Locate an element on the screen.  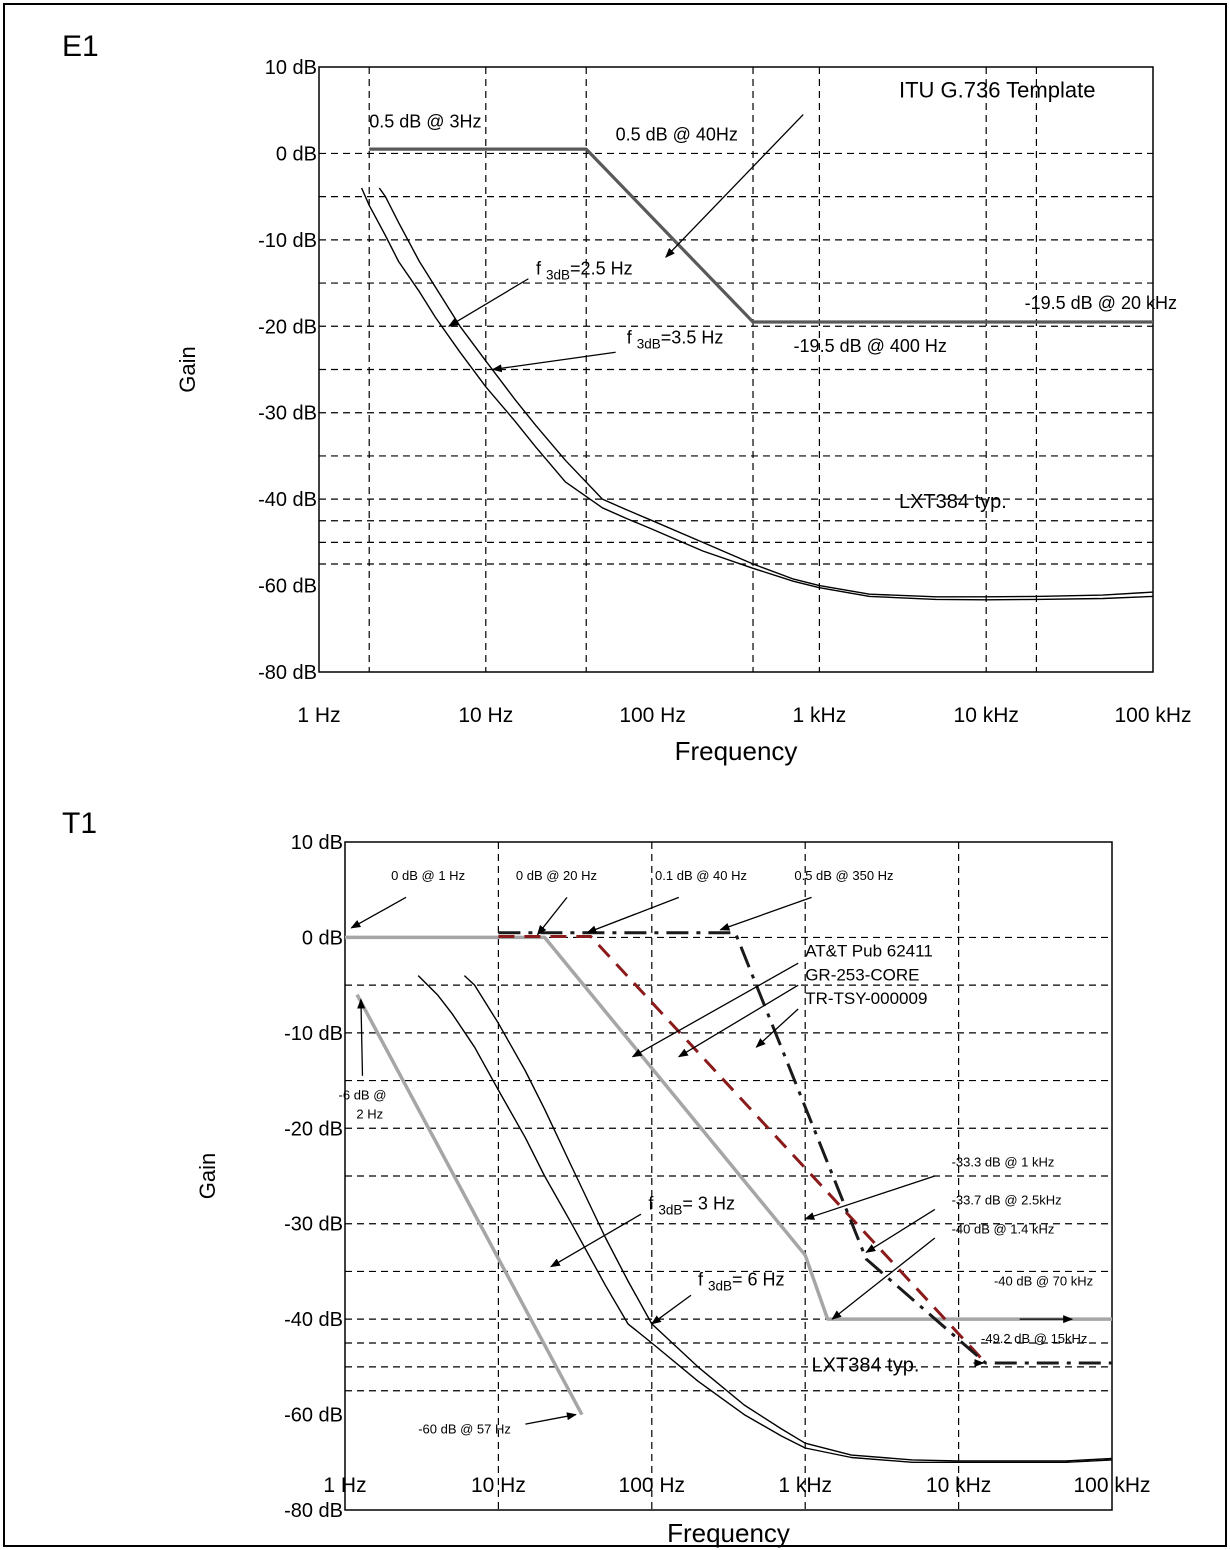
annotation-label: AT&T Pub 62411 is located at coordinates (869, 951).